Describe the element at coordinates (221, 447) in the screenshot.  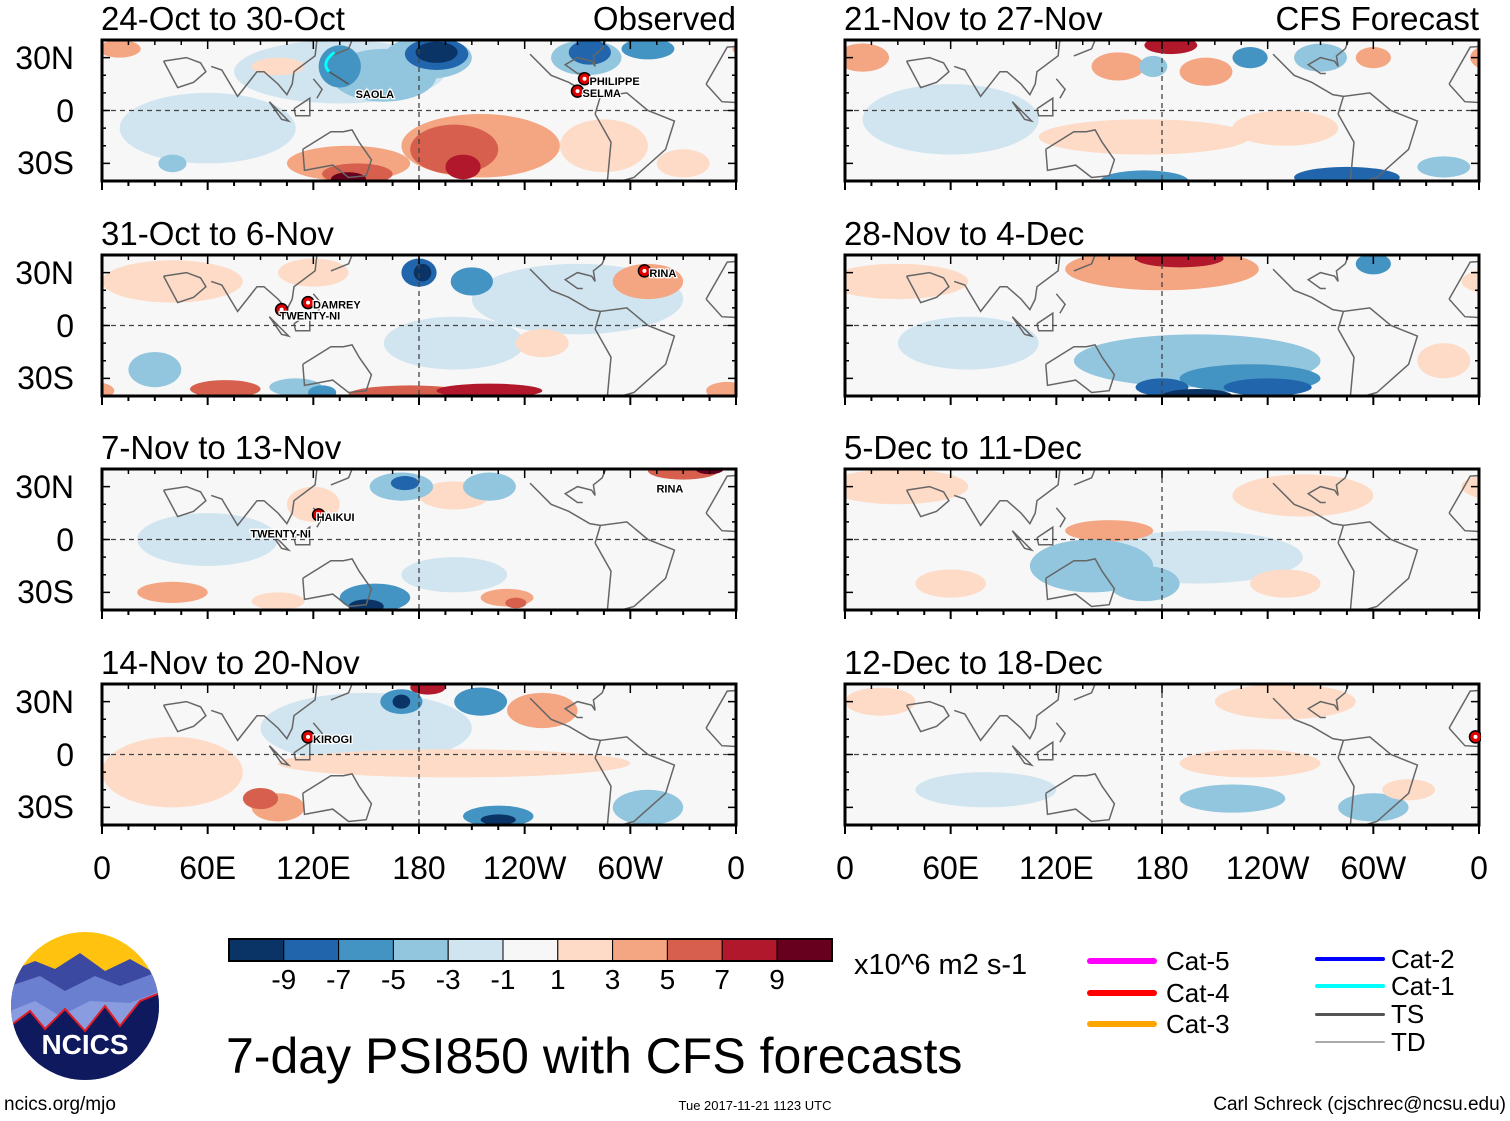
I see `panel-title: 7-Nov to 13-Nov` at that location.